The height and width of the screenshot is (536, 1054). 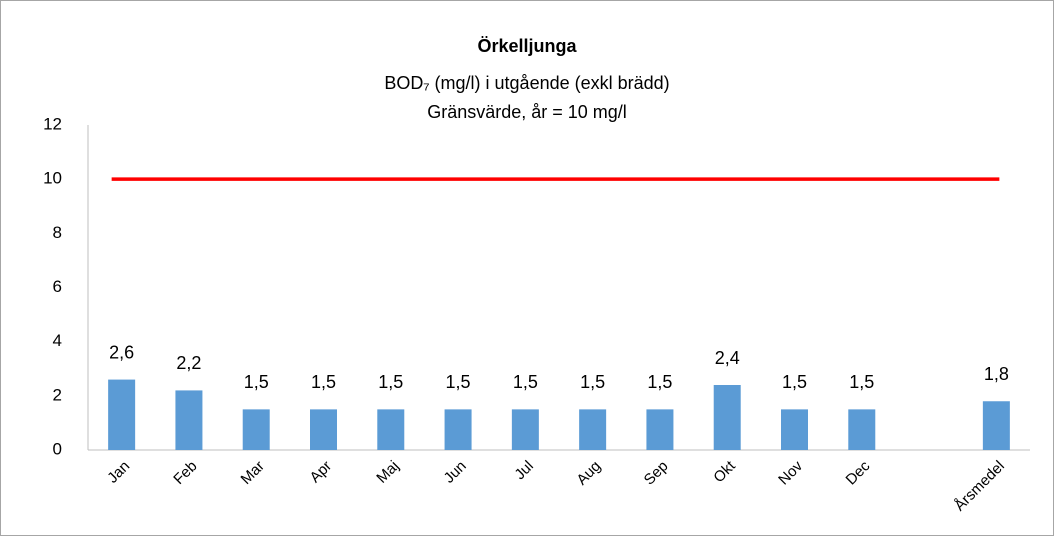 What do you see at coordinates (52, 178) in the screenshot?
I see `y-tick-label: 10` at bounding box center [52, 178].